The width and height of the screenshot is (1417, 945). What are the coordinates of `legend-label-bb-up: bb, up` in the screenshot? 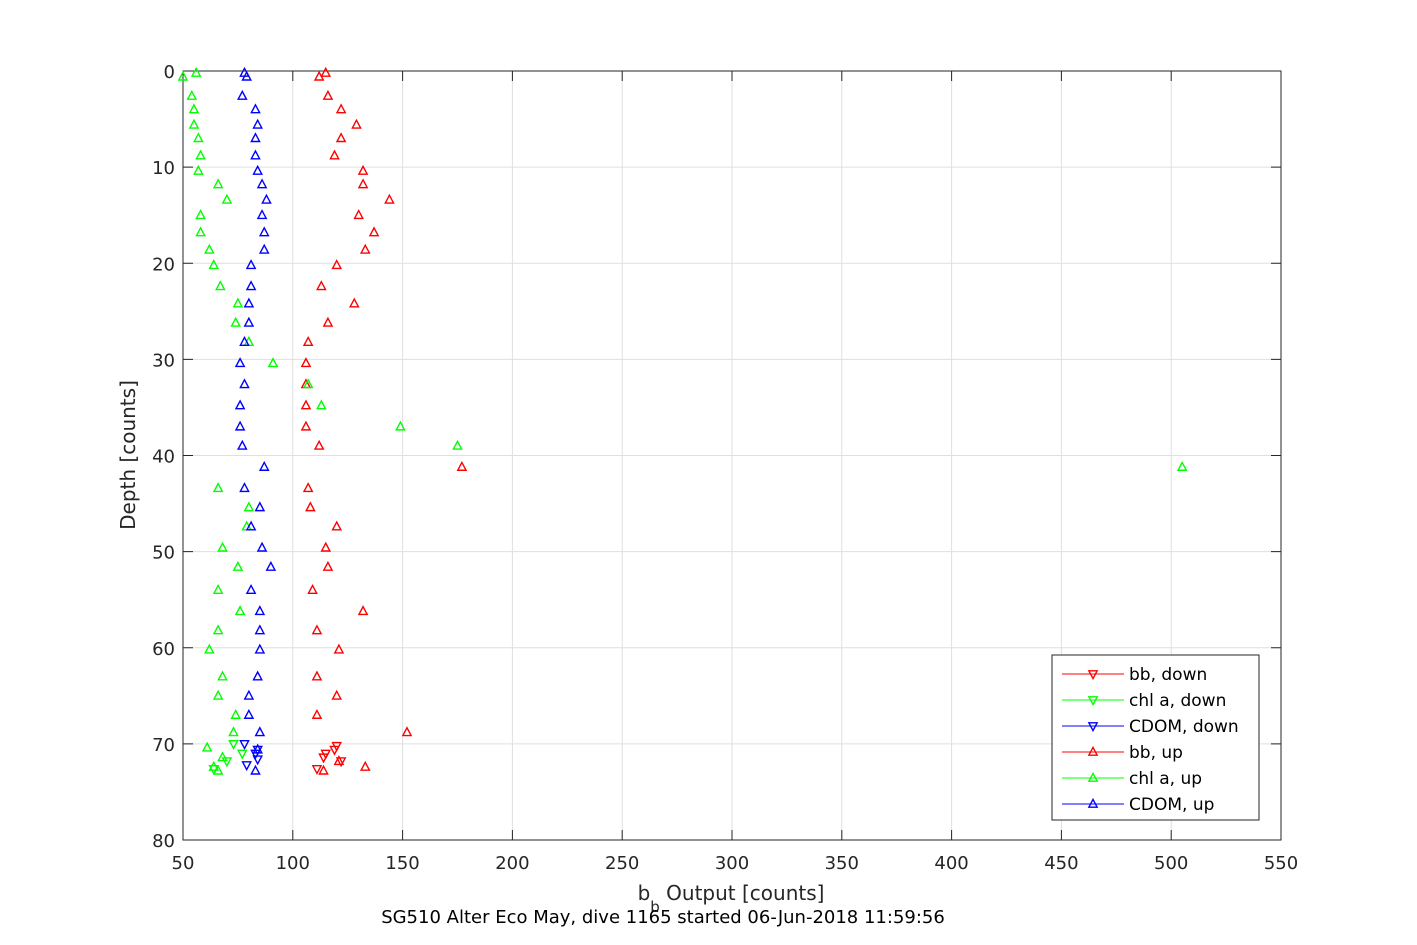 It's located at (1156, 753).